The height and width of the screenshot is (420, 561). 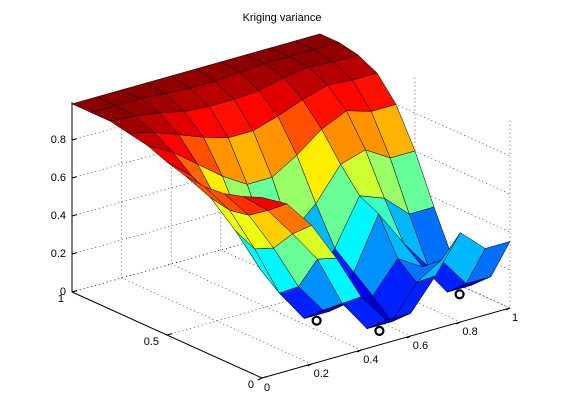 What do you see at coordinates (321, 374) in the screenshot?
I see `x-tick-label: 0.2` at bounding box center [321, 374].